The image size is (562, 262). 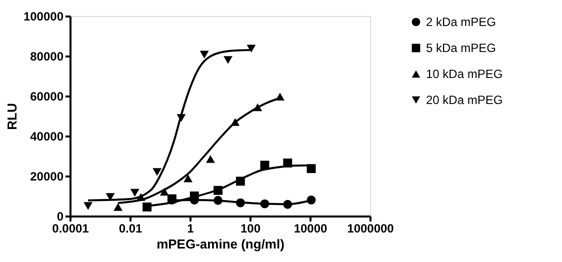 What do you see at coordinates (190, 229) in the screenshot?
I see `x-tick-label: 1` at bounding box center [190, 229].